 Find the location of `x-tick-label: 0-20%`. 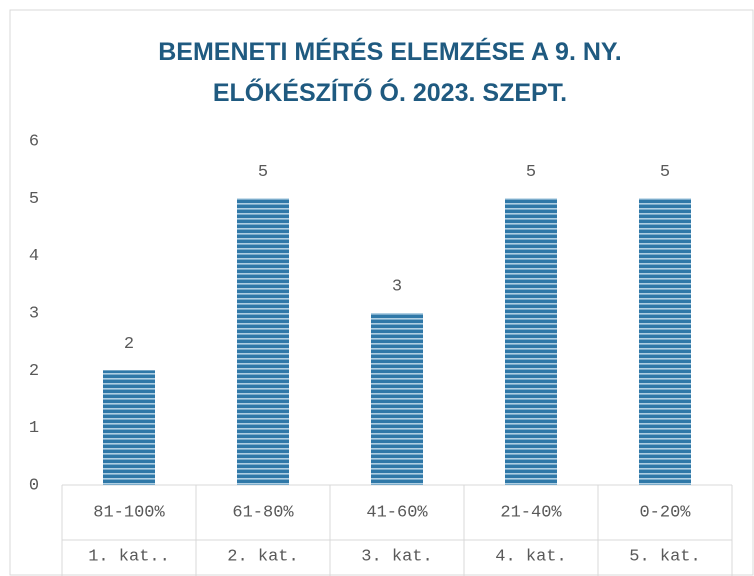

x-tick-label: 0-20% is located at coordinates (665, 512).